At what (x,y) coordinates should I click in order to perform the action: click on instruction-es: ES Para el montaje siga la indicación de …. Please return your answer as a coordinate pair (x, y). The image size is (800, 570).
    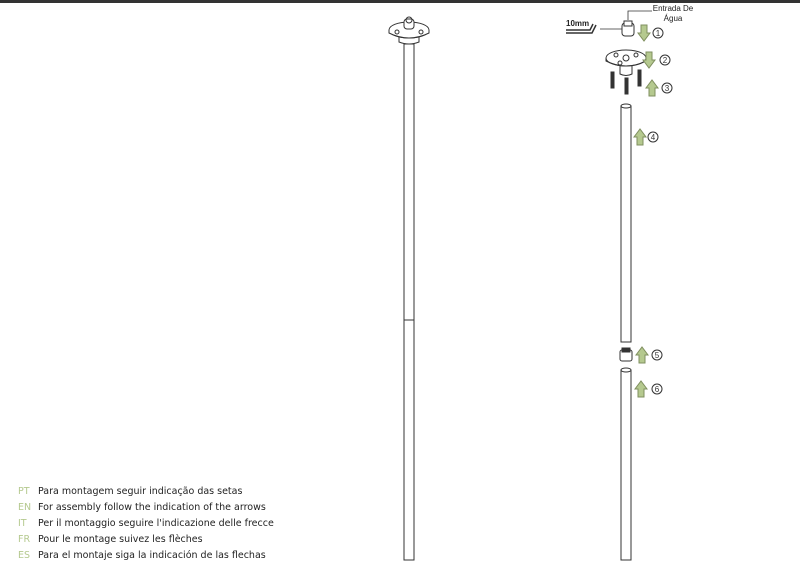
    Looking at the image, I should click on (146, 556).